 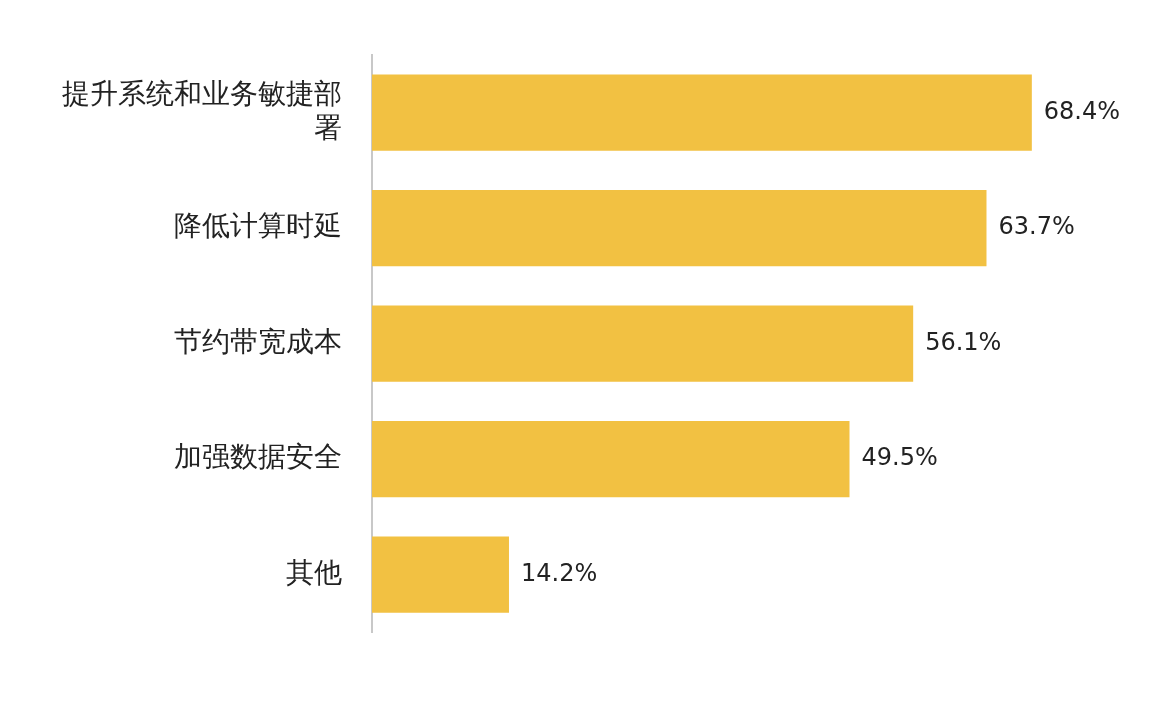 What do you see at coordinates (258, 457) in the screenshot?
I see `y-tick-label: 加强数据安全` at bounding box center [258, 457].